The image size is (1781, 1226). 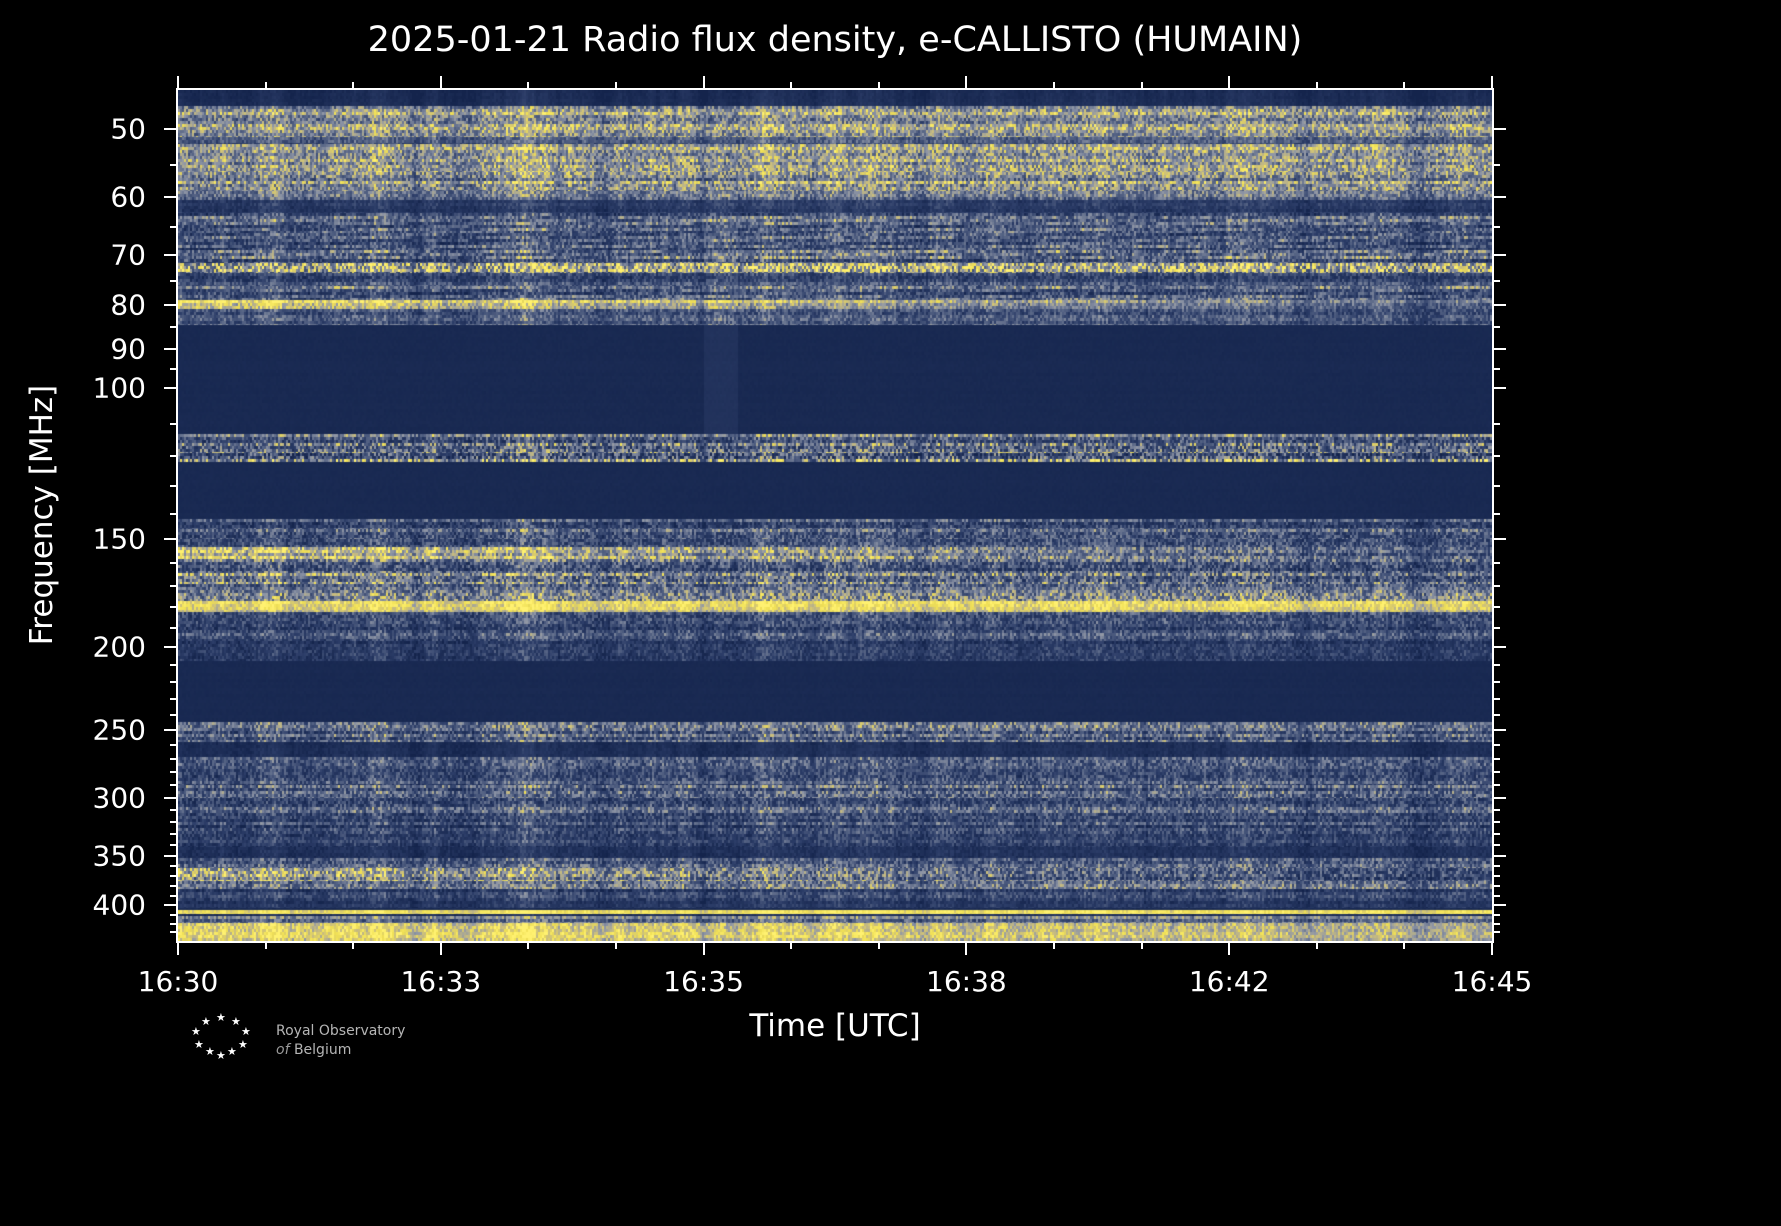 What do you see at coordinates (322, 1050) in the screenshot?
I see `rob-logo-belgium: Belgium` at bounding box center [322, 1050].